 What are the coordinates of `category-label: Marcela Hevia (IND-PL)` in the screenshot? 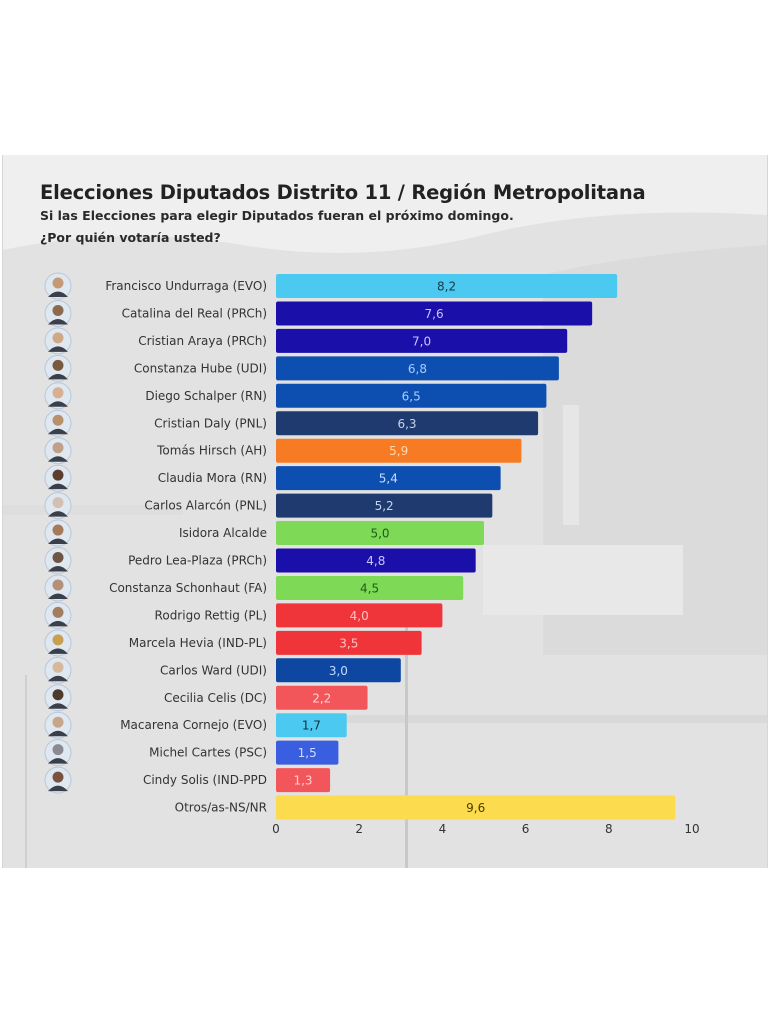 It's located at (198, 643).